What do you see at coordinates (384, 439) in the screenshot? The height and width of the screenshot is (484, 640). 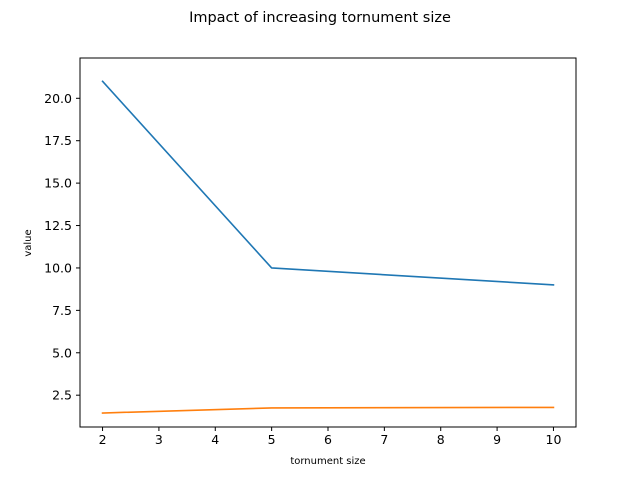 I see `x-tick-label: 7` at bounding box center [384, 439].